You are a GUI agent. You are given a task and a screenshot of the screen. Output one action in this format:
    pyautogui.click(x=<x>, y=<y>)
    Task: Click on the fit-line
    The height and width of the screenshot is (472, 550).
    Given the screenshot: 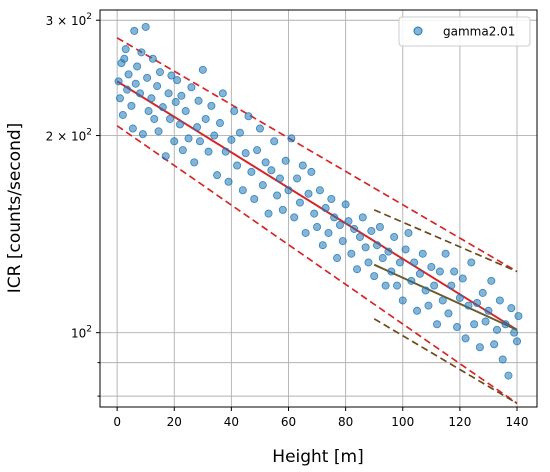 What is the action you would take?
    pyautogui.click(x=445, y=297)
    